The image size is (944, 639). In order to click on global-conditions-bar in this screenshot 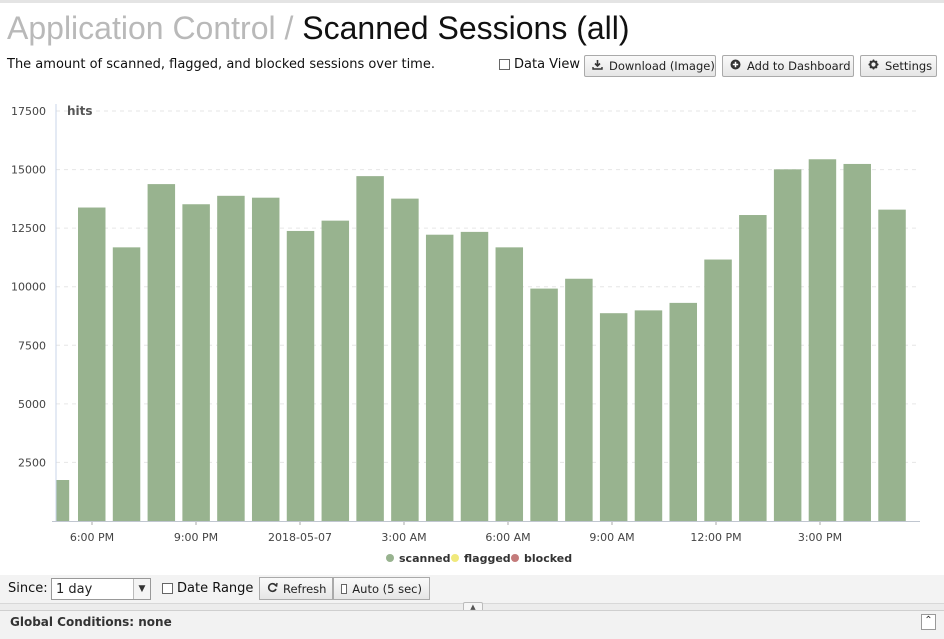, I will do `click(472, 624)`.